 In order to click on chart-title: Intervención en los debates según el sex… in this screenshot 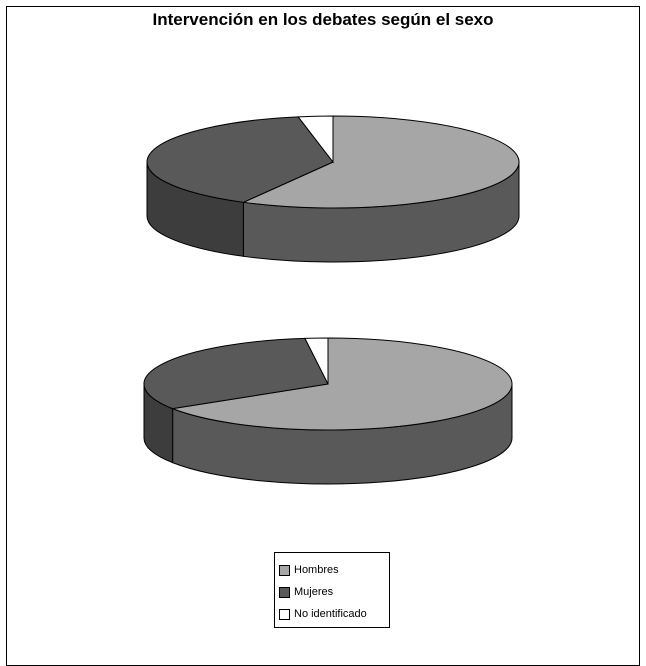, I will do `click(323, 19)`.